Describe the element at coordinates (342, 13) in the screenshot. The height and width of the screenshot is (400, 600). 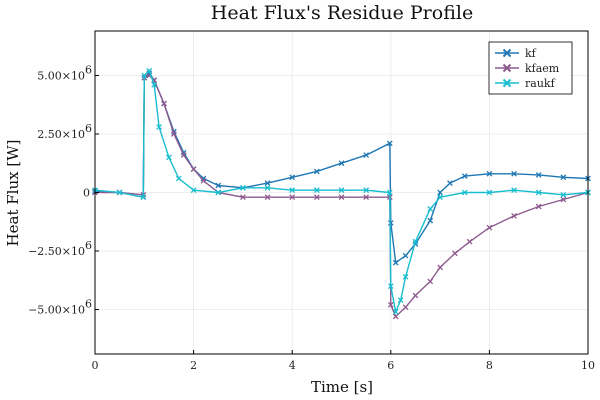
I see `chart-title: Heat Flux's Residue Profile` at that location.